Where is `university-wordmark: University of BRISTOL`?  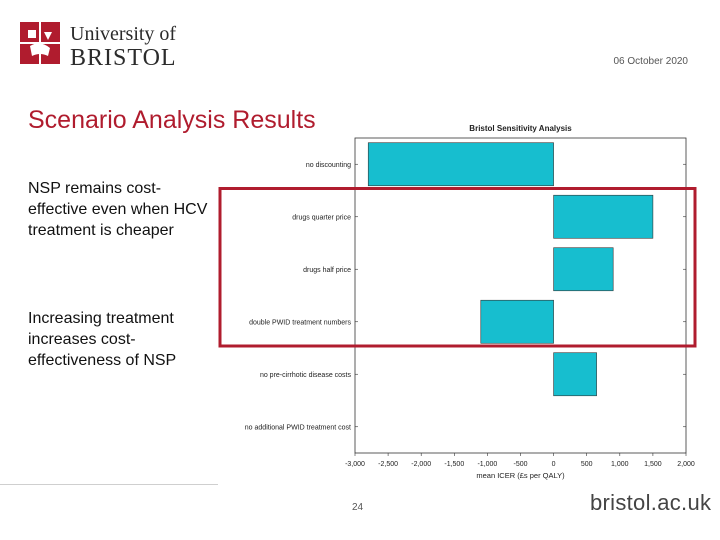 university-wordmark: University of BRISTOL is located at coordinates (123, 47).